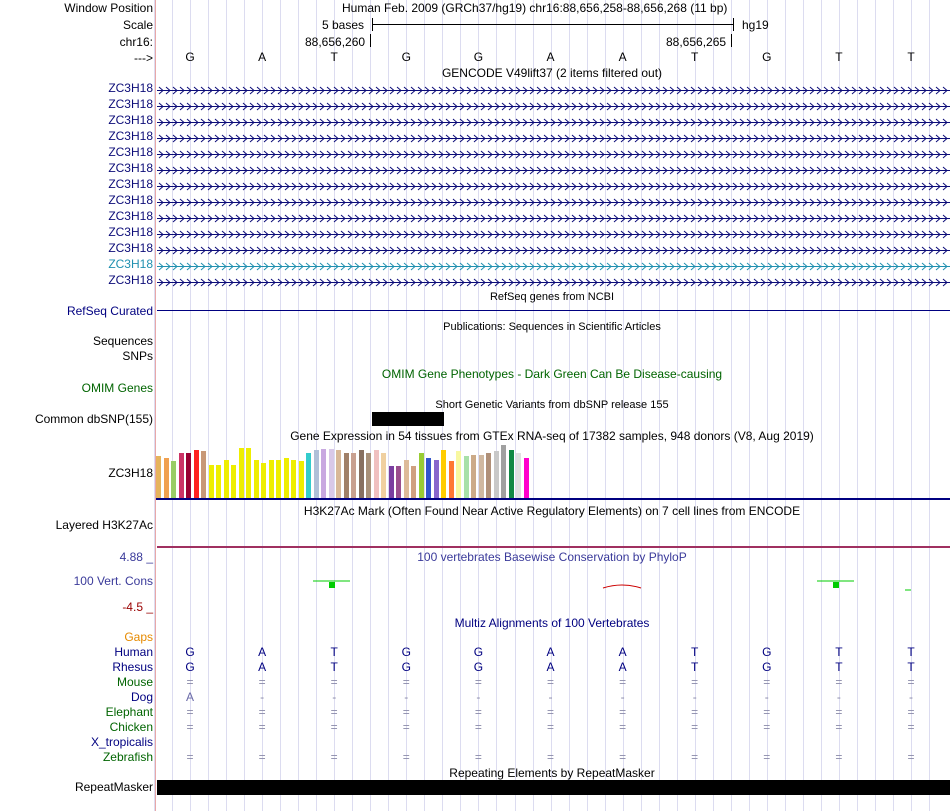 This screenshot has height=811, width=950. What do you see at coordinates (137, 356) in the screenshot?
I see `publications-label-snps: SNPs` at bounding box center [137, 356].